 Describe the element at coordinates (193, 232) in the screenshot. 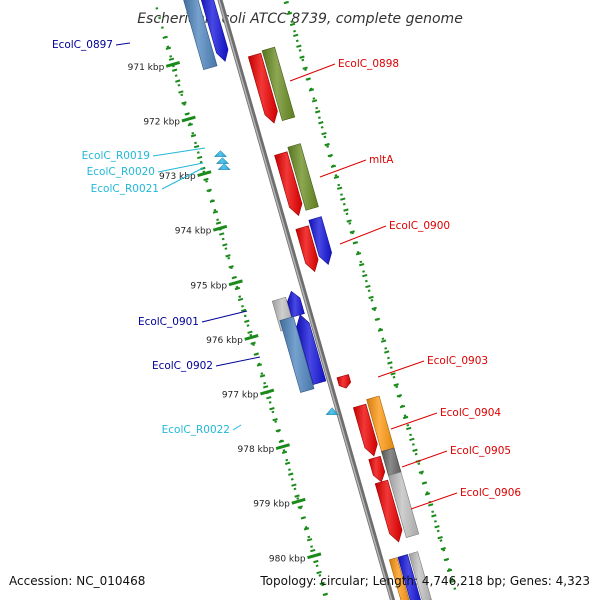

I see `scale-tick-label: 974 kbp` at that location.